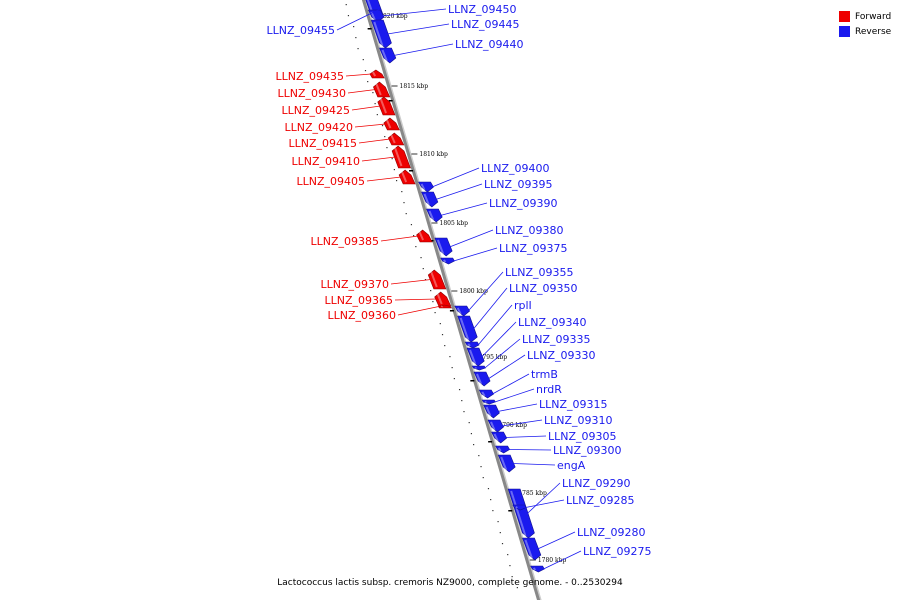  I want to click on gene-label: LLNZ_09370, so click(354, 284).